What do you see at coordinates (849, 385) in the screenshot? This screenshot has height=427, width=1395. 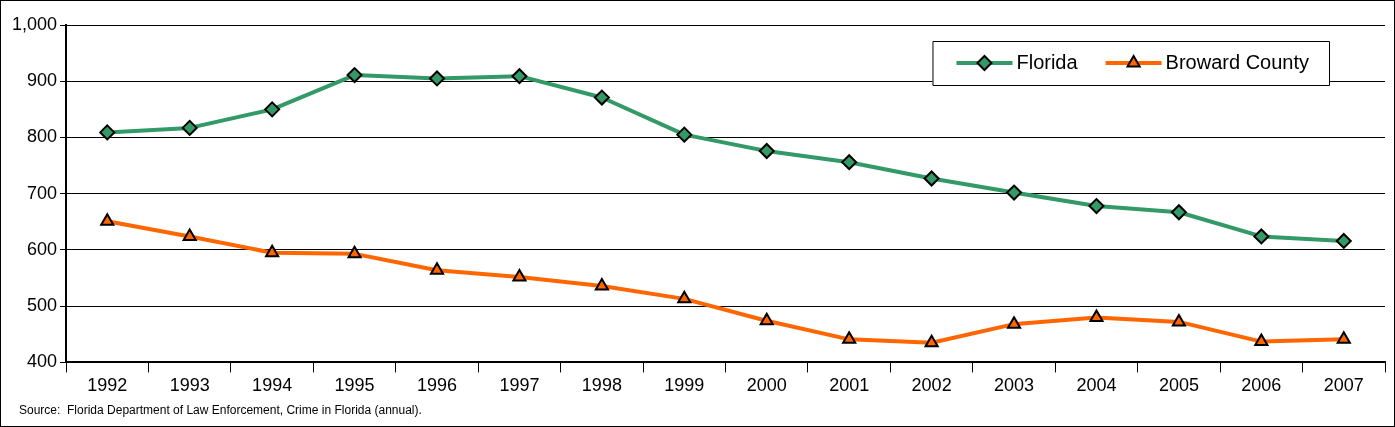 I see `x-tick-label: 2001` at bounding box center [849, 385].